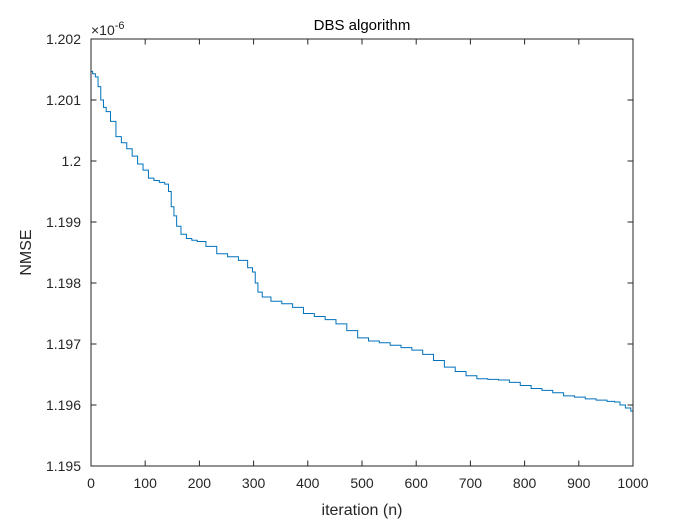 This screenshot has width=700, height=525. I want to click on x-tick-label: 0, so click(91, 483).